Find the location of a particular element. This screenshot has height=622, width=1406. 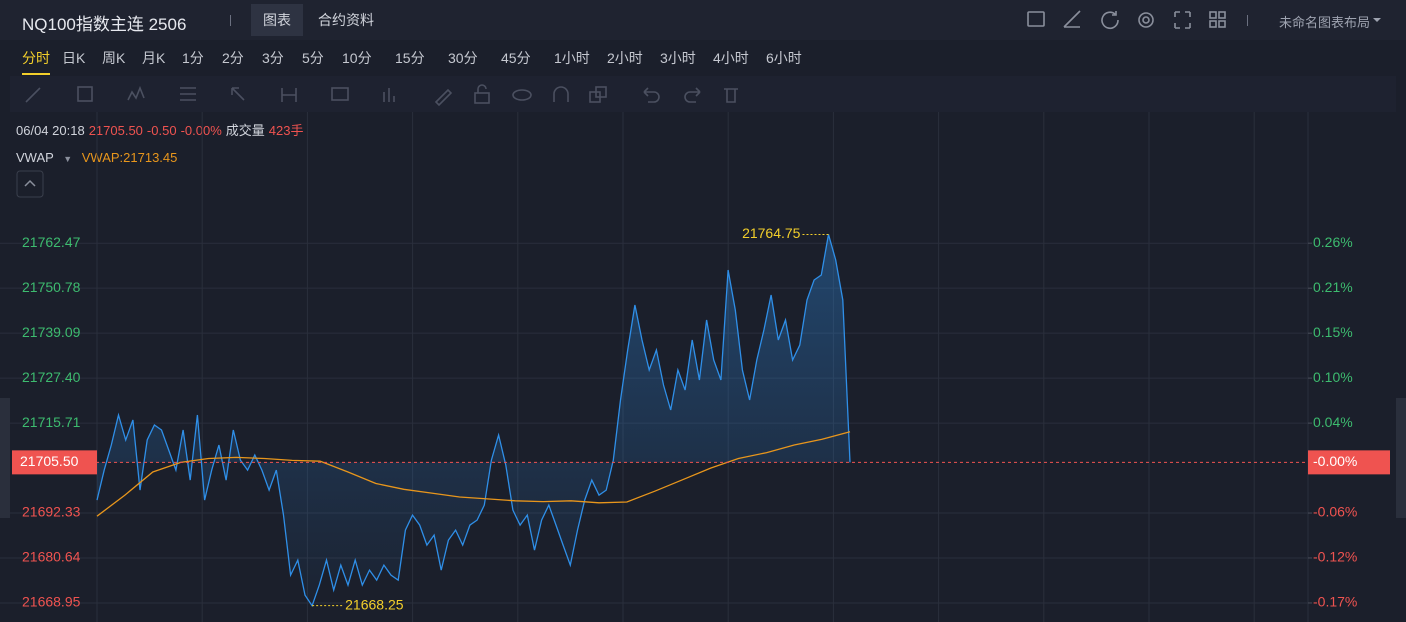

y-tick-label: 21762.47 is located at coordinates (51, 242).